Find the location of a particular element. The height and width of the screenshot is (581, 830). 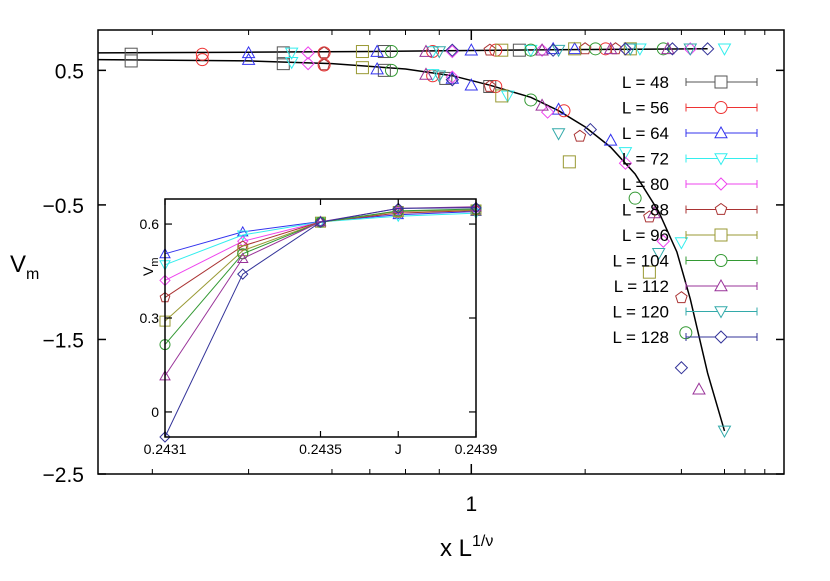

y-tick-label: −1.5 is located at coordinates (63, 340).